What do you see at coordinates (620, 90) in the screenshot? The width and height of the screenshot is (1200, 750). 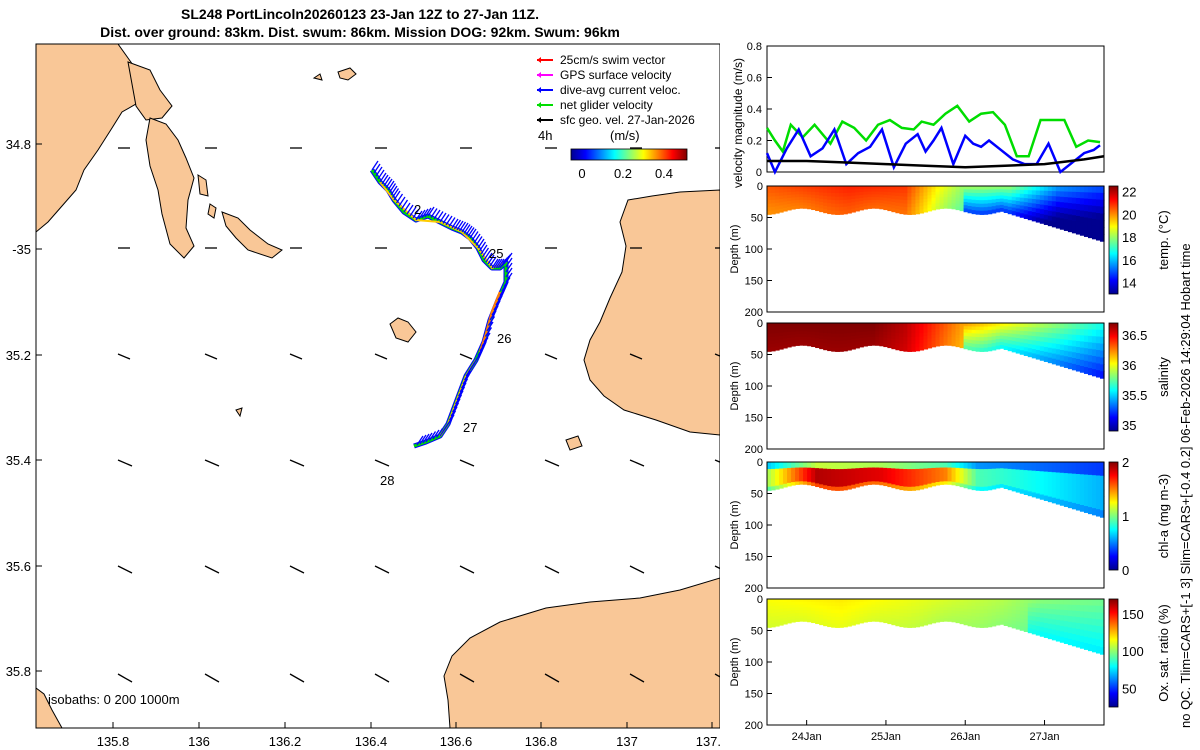 I see `legend-label: dive-avg current veloc.` at bounding box center [620, 90].